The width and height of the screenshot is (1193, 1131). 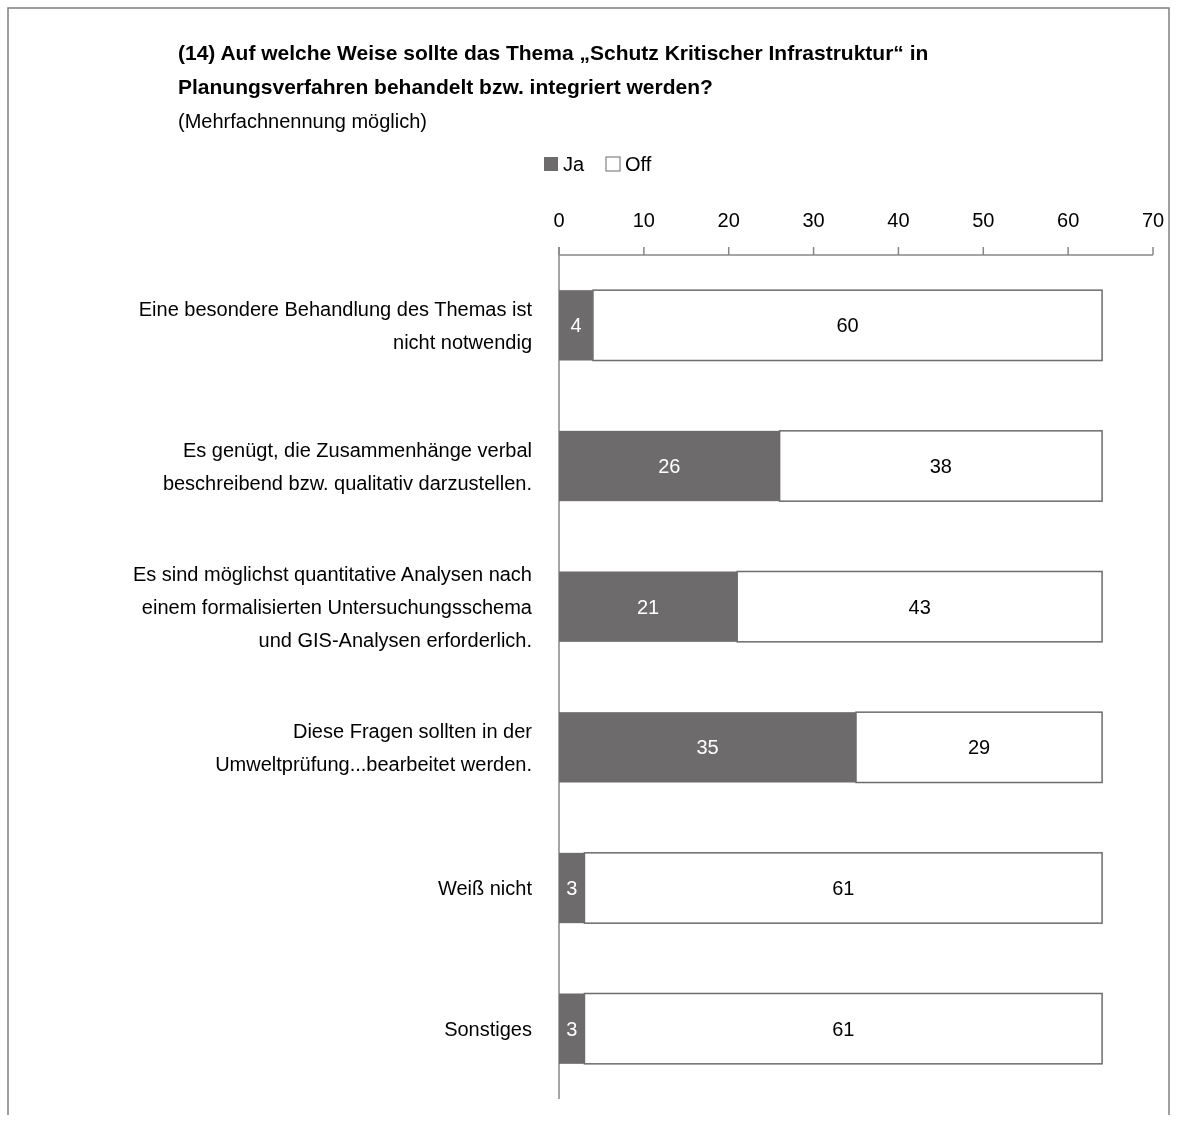 I want to click on y-tick-label: Diese Fragen sollten in der Umweltprüfung...bearbeitet werden., so click(x=374, y=747).